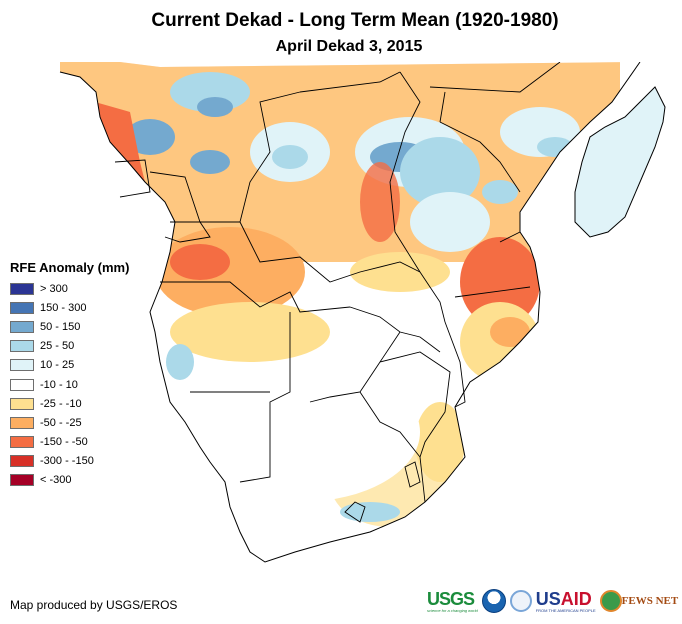 This screenshot has width=682, height=624. Describe the element at coordinates (638, 601) in the screenshot. I see `fews-net-logo: FEWS NET` at that location.